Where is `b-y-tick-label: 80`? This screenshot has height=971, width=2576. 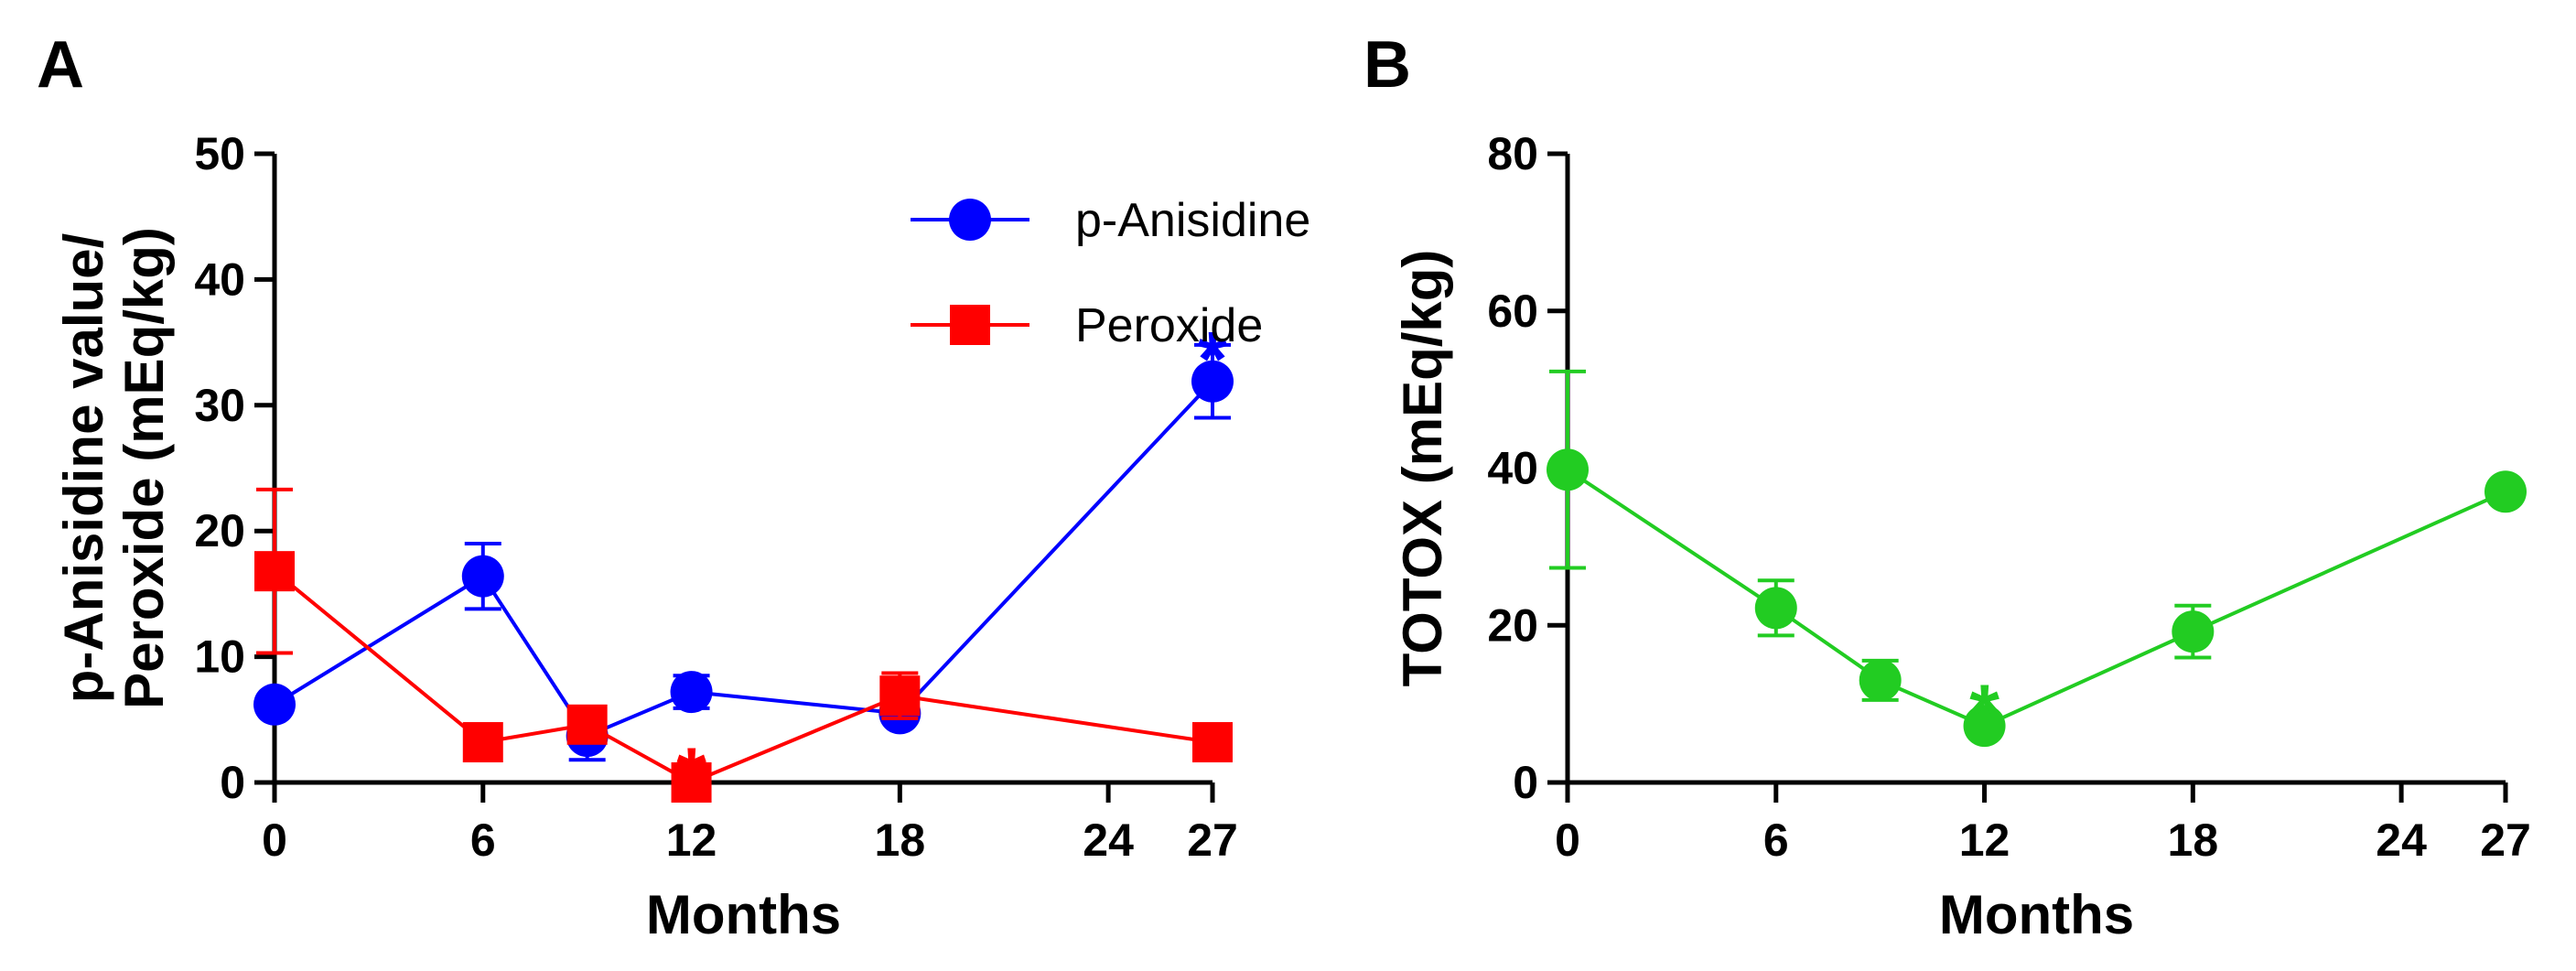
b-y-tick-label: 80 is located at coordinates (1512, 154).